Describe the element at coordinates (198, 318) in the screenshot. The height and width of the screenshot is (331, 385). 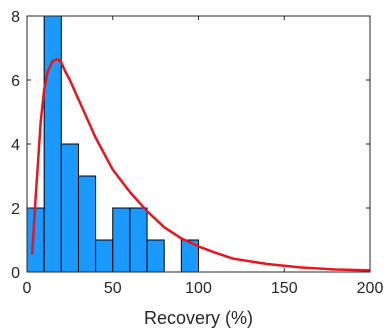
I see `x-axis-title: Recovery (%)` at that location.